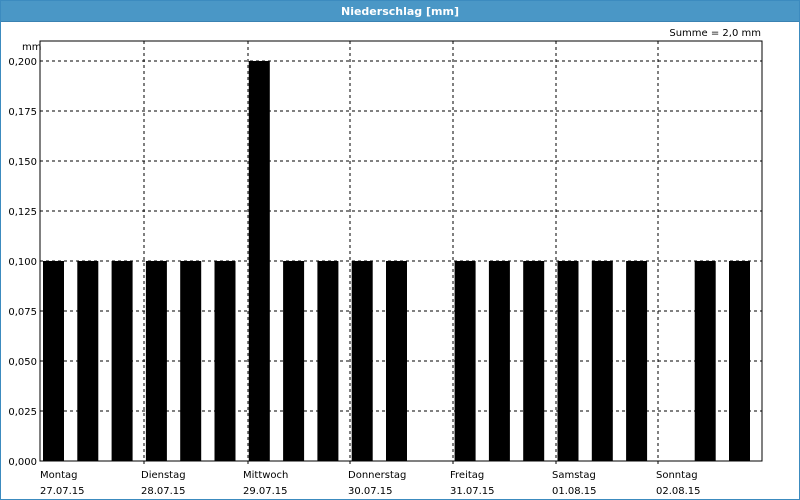  I want to click on x-tick-date: 30.07.15, so click(370, 491).